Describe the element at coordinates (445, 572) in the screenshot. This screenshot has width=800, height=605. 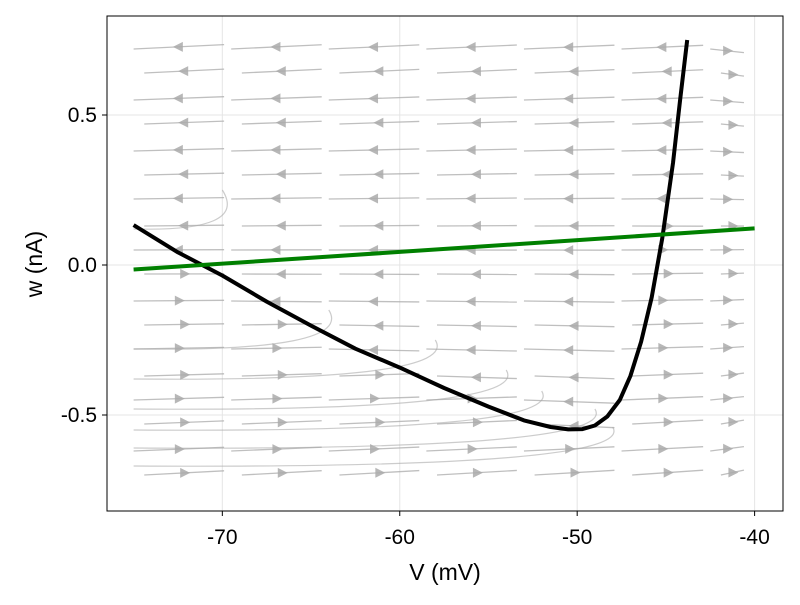
I see `x-axis-label: V (mV)` at that location.